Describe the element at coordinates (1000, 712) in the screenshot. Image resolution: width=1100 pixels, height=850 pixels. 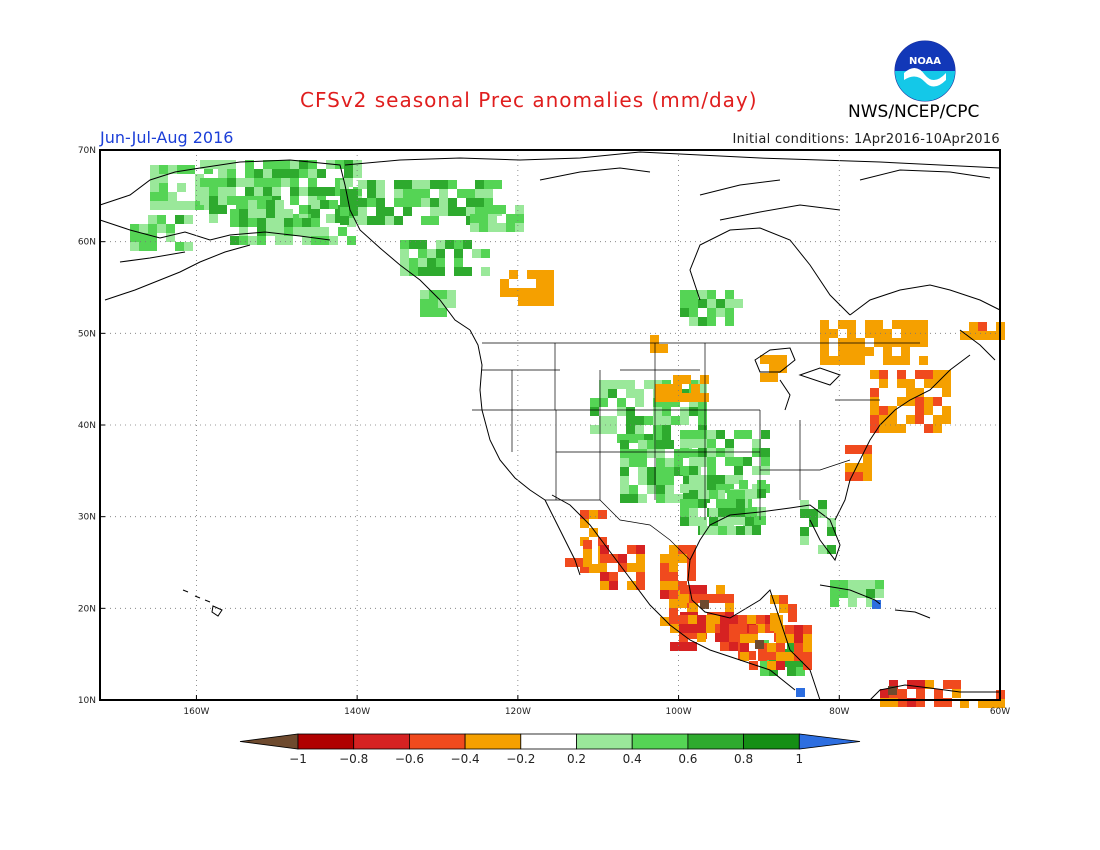
I see `lon-tick-label: 60W` at that location.